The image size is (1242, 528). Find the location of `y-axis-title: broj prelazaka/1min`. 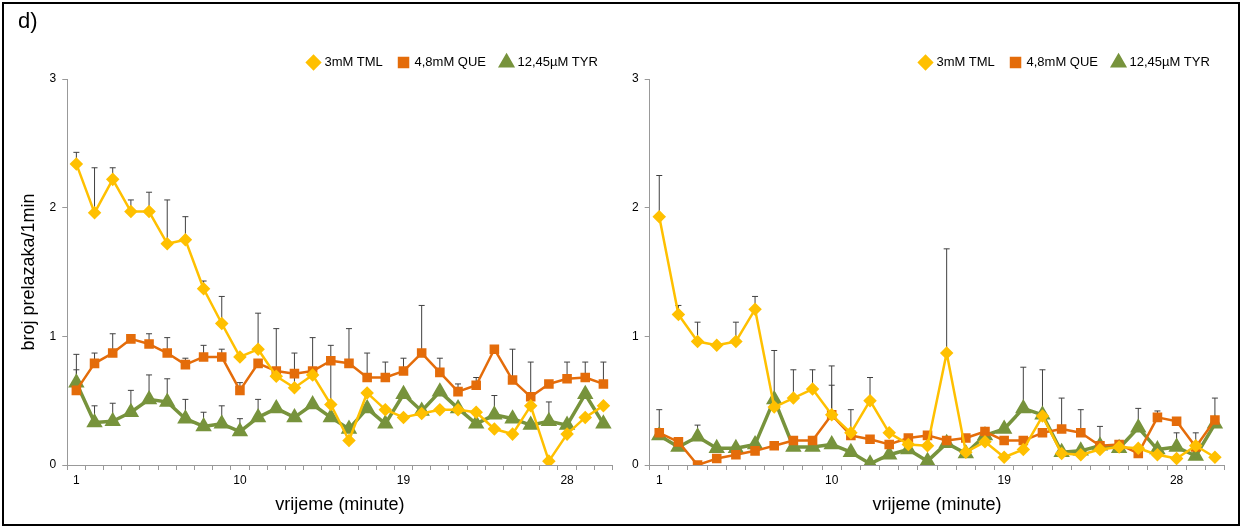

y-axis-title: broj prelazaka/1min is located at coordinates (27, 272).